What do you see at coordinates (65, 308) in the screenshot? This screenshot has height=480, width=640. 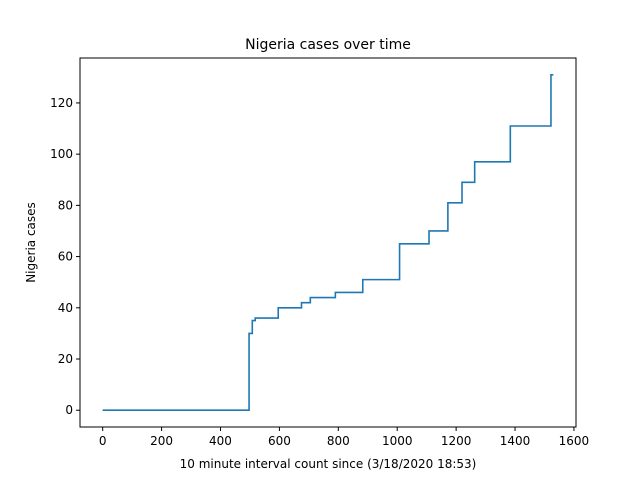 I see `y-tick-label: 40` at bounding box center [65, 308].